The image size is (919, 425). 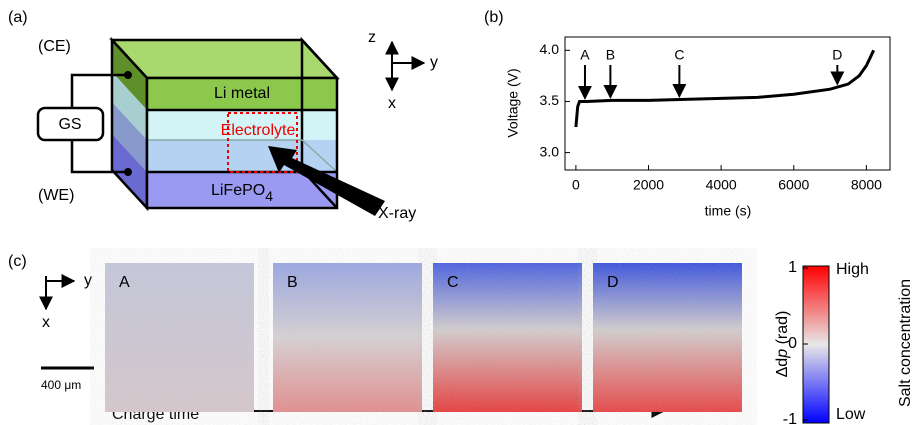 What do you see at coordinates (54, 46) in the screenshot?
I see `electrode-label: (CE)` at bounding box center [54, 46].